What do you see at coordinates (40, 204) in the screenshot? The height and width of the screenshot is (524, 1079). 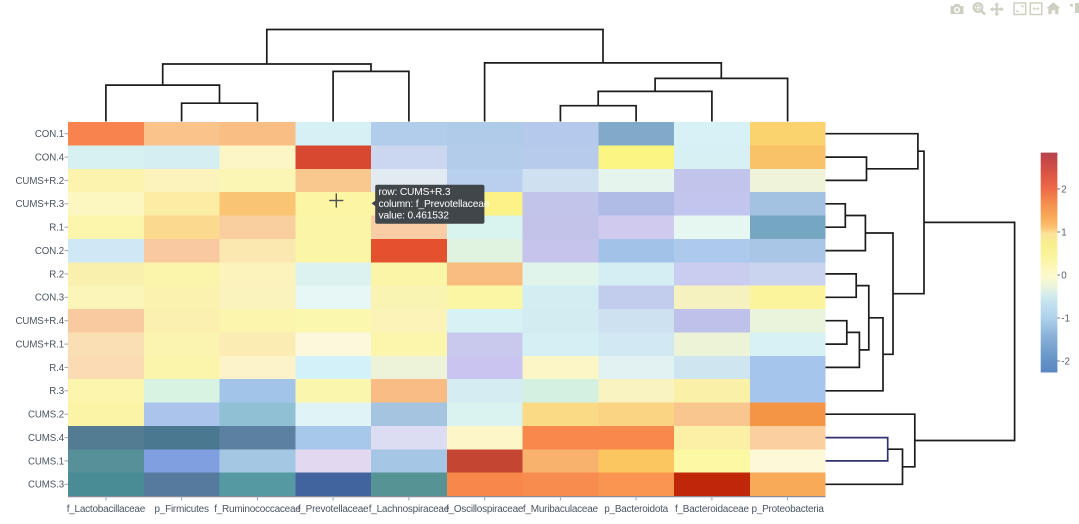 I see `svg-text: CUMS+R.3` at bounding box center [40, 204].